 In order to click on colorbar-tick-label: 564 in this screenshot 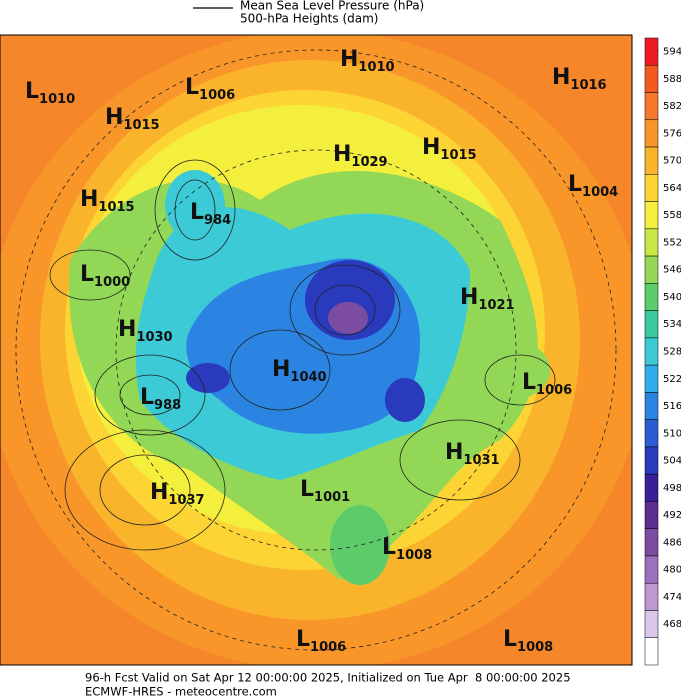, I will do `click(672, 188)`.